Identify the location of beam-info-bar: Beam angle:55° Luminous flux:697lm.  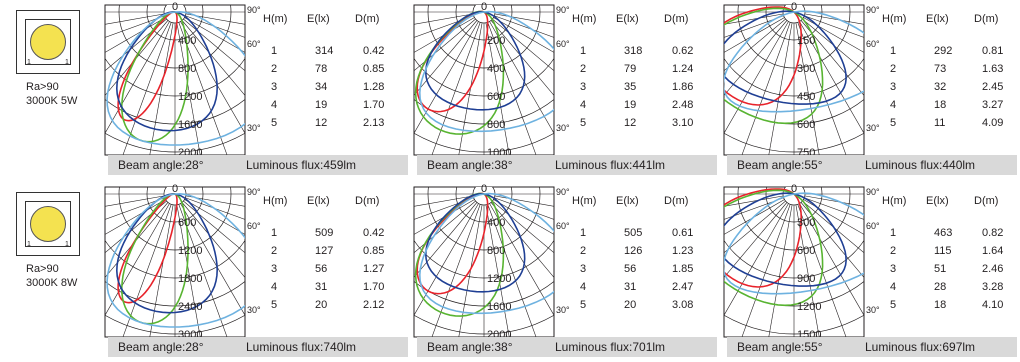
(872, 347).